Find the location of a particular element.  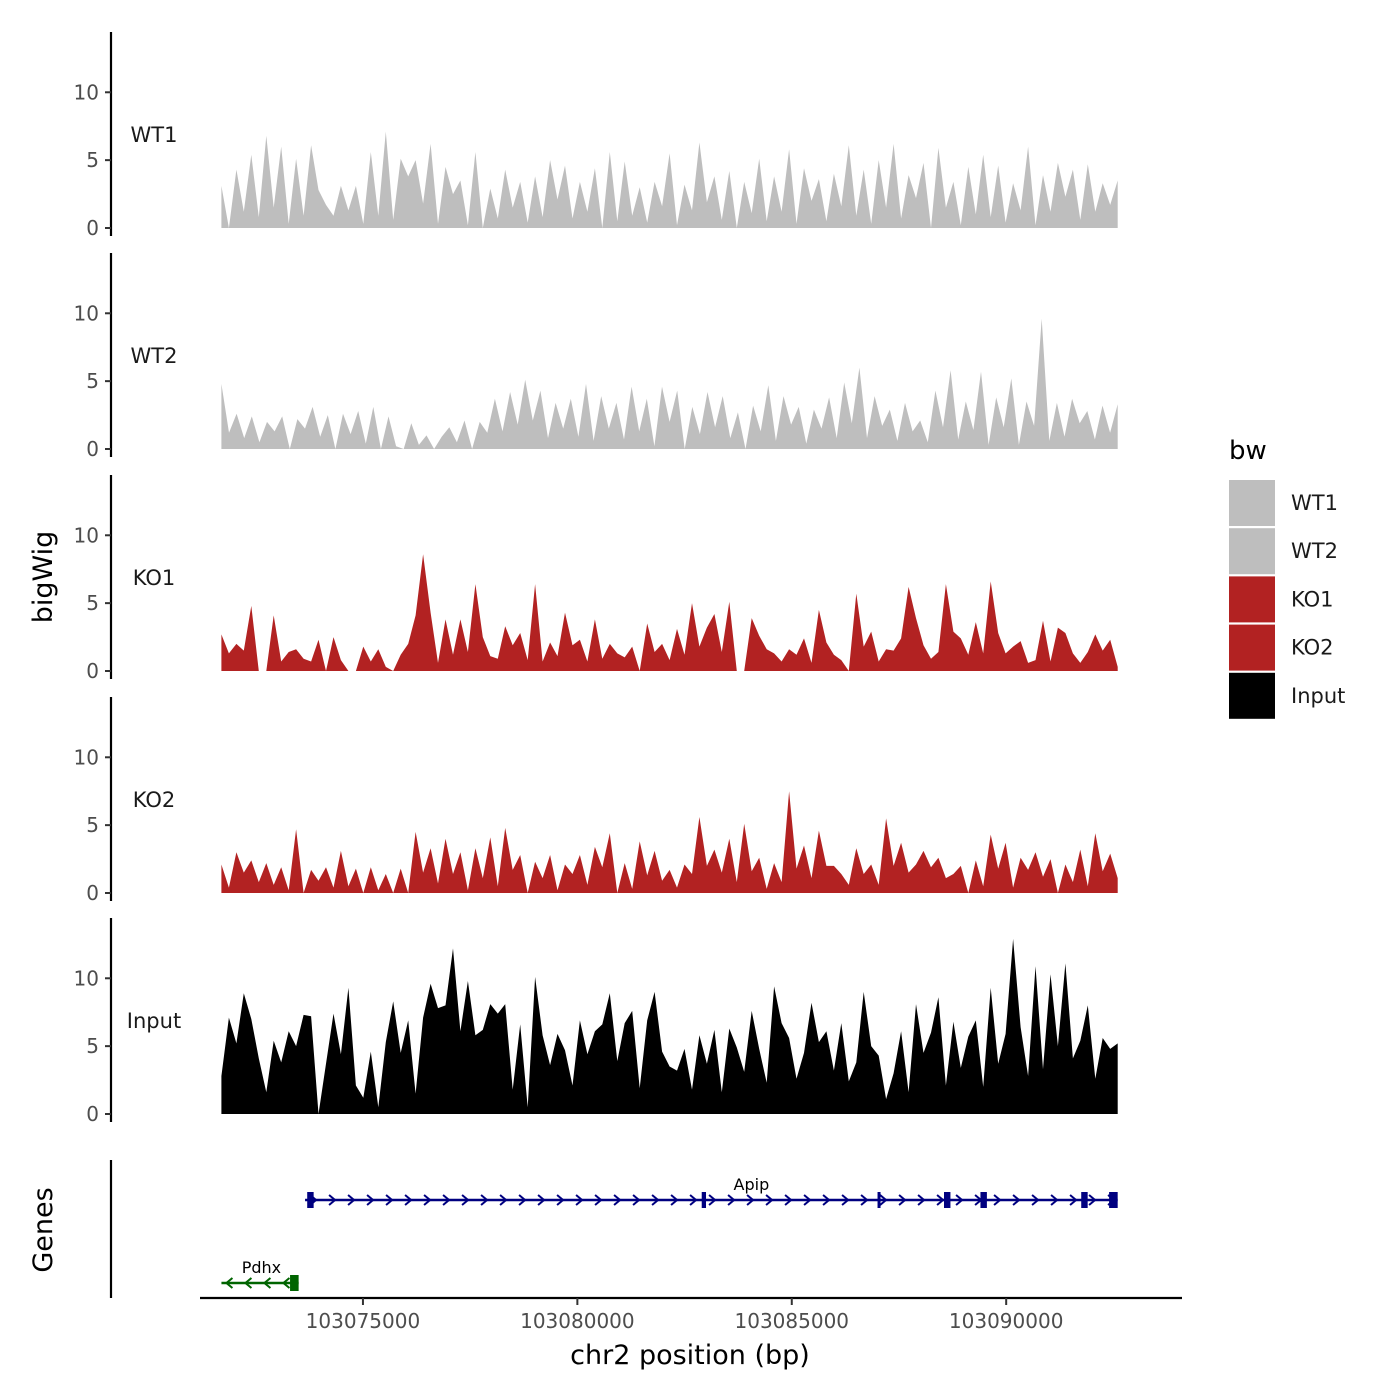

x-tick-label: 103090000 is located at coordinates (1006, 1321).